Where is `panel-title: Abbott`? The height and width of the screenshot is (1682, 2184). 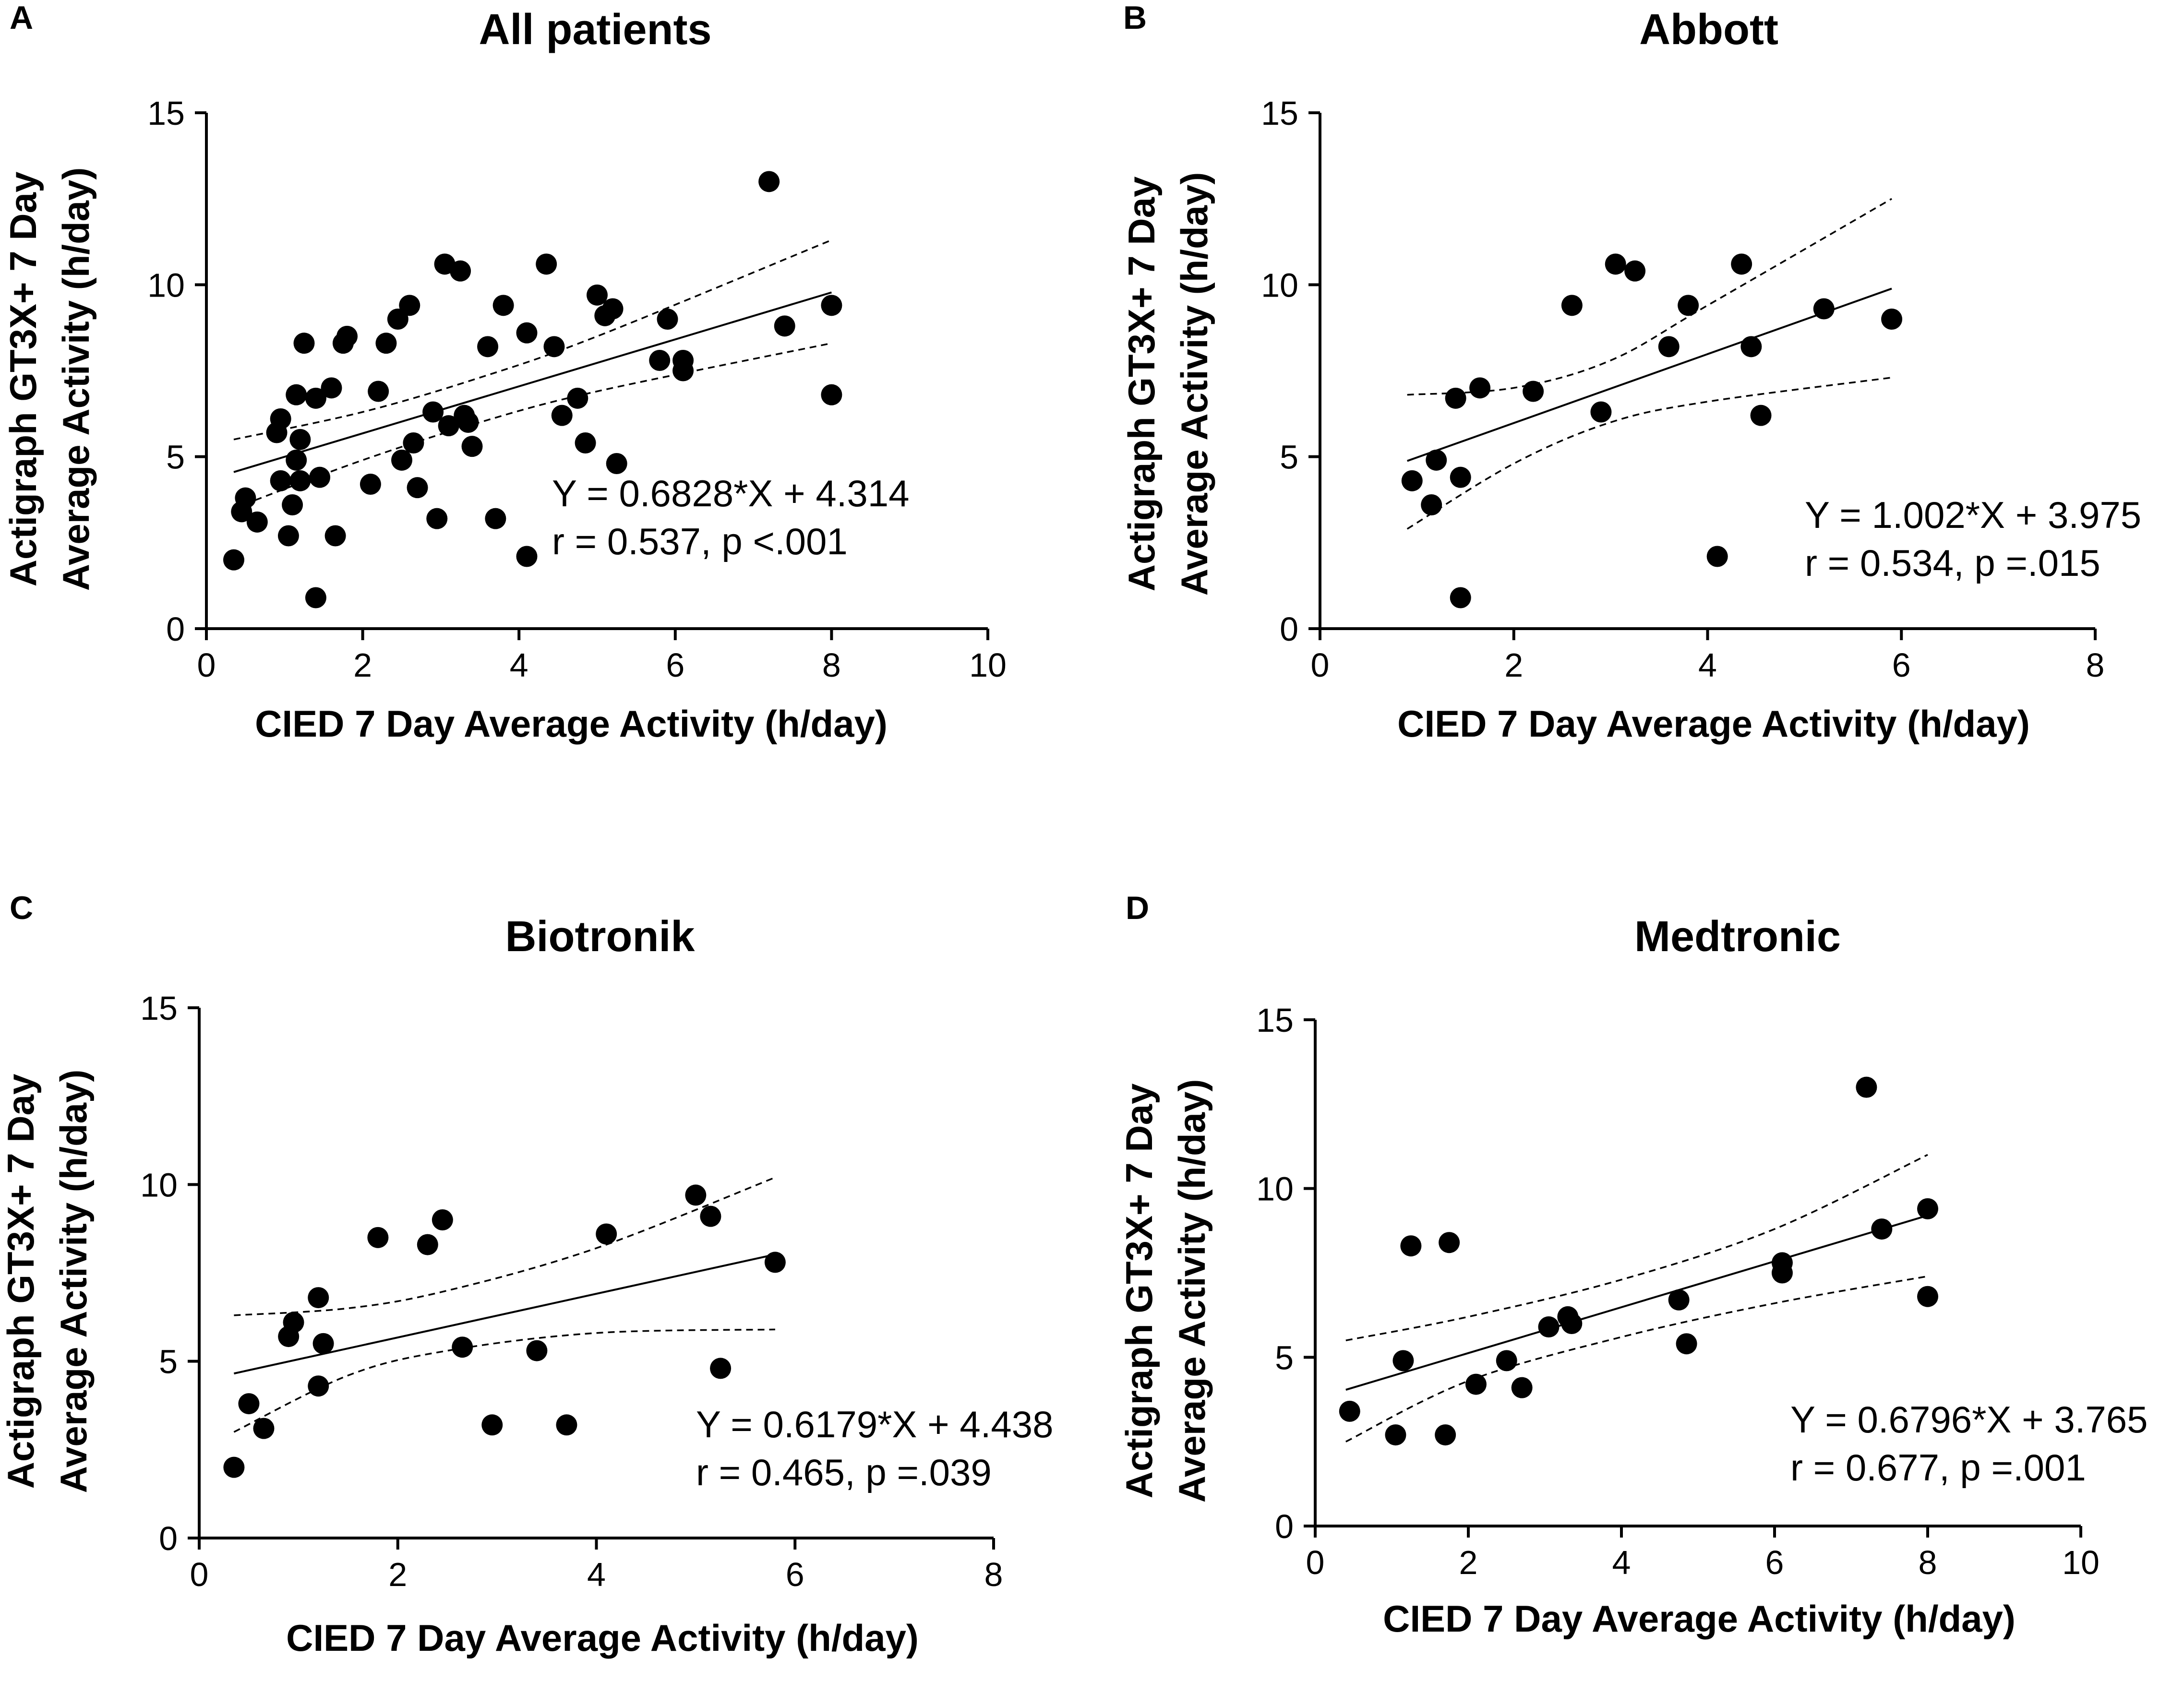
panel-title: Abbott is located at coordinates (1709, 30).